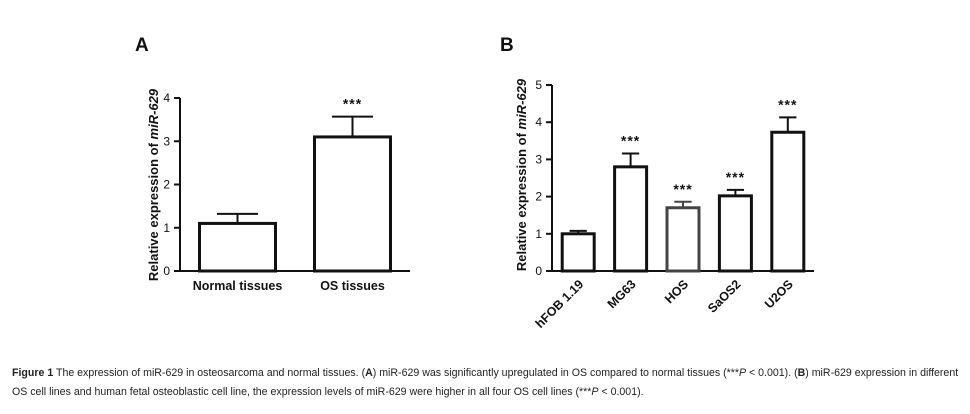 Image resolution: width=970 pixels, height=414 pixels. What do you see at coordinates (166, 141) in the screenshot?
I see `panel-a-y-tick-label: 3` at bounding box center [166, 141].